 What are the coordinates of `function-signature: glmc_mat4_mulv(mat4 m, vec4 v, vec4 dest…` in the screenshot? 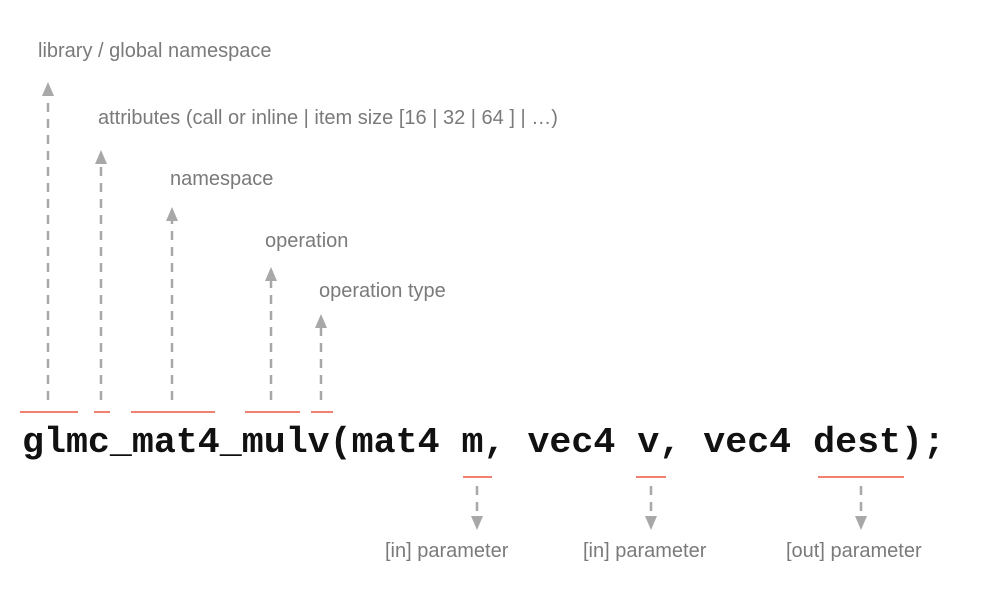 It's located at (483, 442).